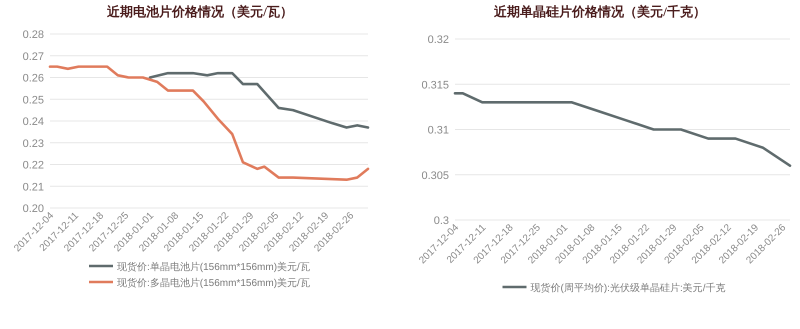 This screenshot has height=329, width=800. Describe the element at coordinates (628, 288) in the screenshot. I see `legend-label: 现货价(周平均价):光伏级单晶硅片:美元/千克` at that location.